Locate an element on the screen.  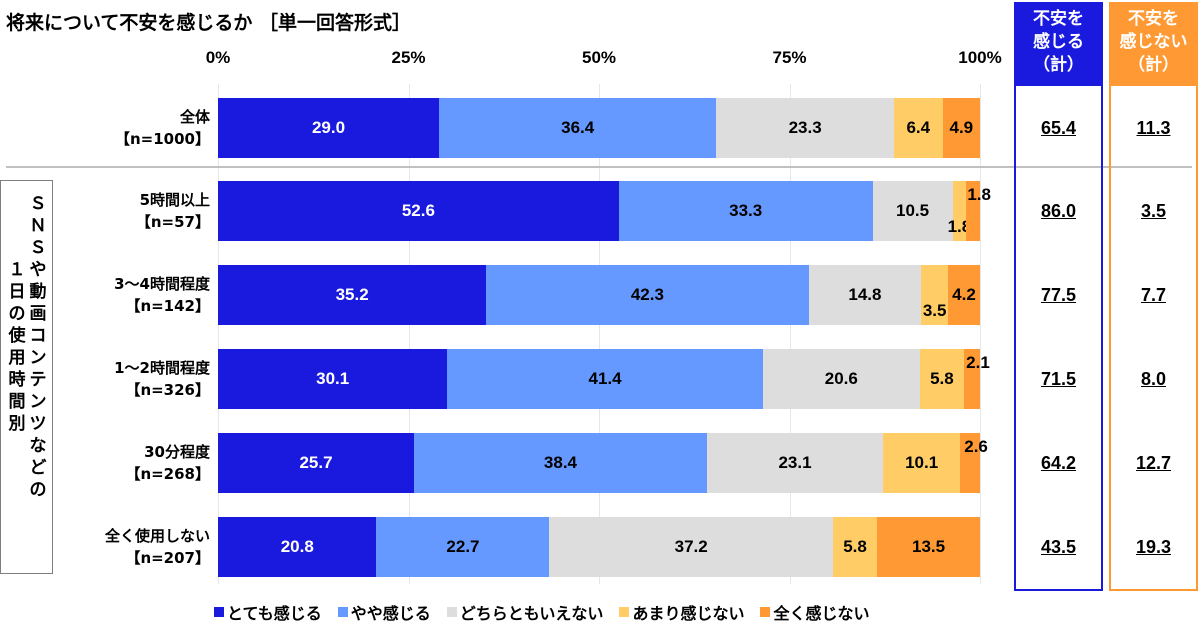
data-label: 6.4 is located at coordinates (918, 127).